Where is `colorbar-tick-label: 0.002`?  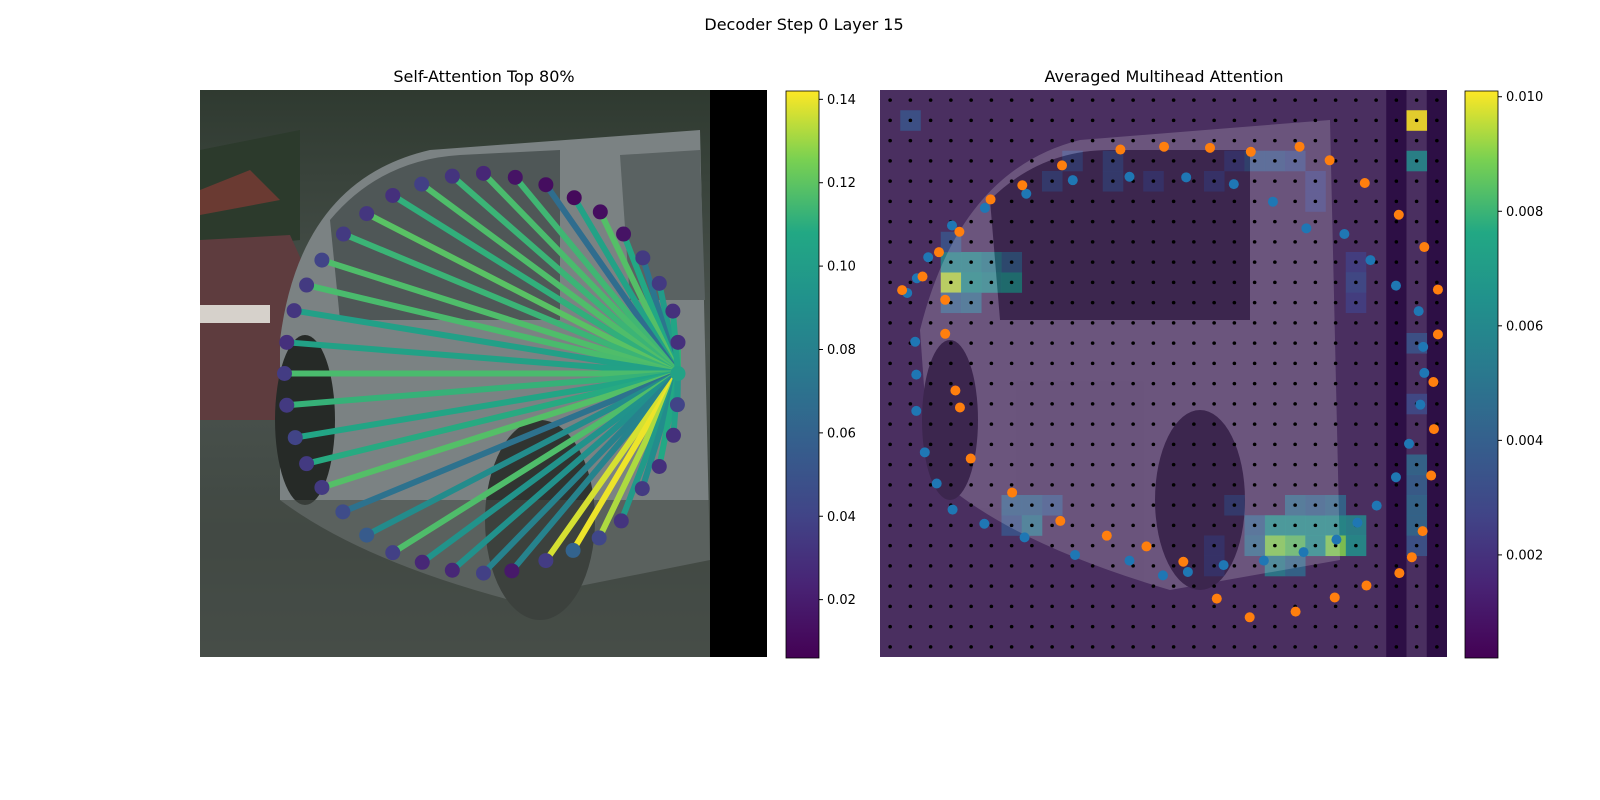 colorbar-tick-label: 0.002 is located at coordinates (1524, 555).